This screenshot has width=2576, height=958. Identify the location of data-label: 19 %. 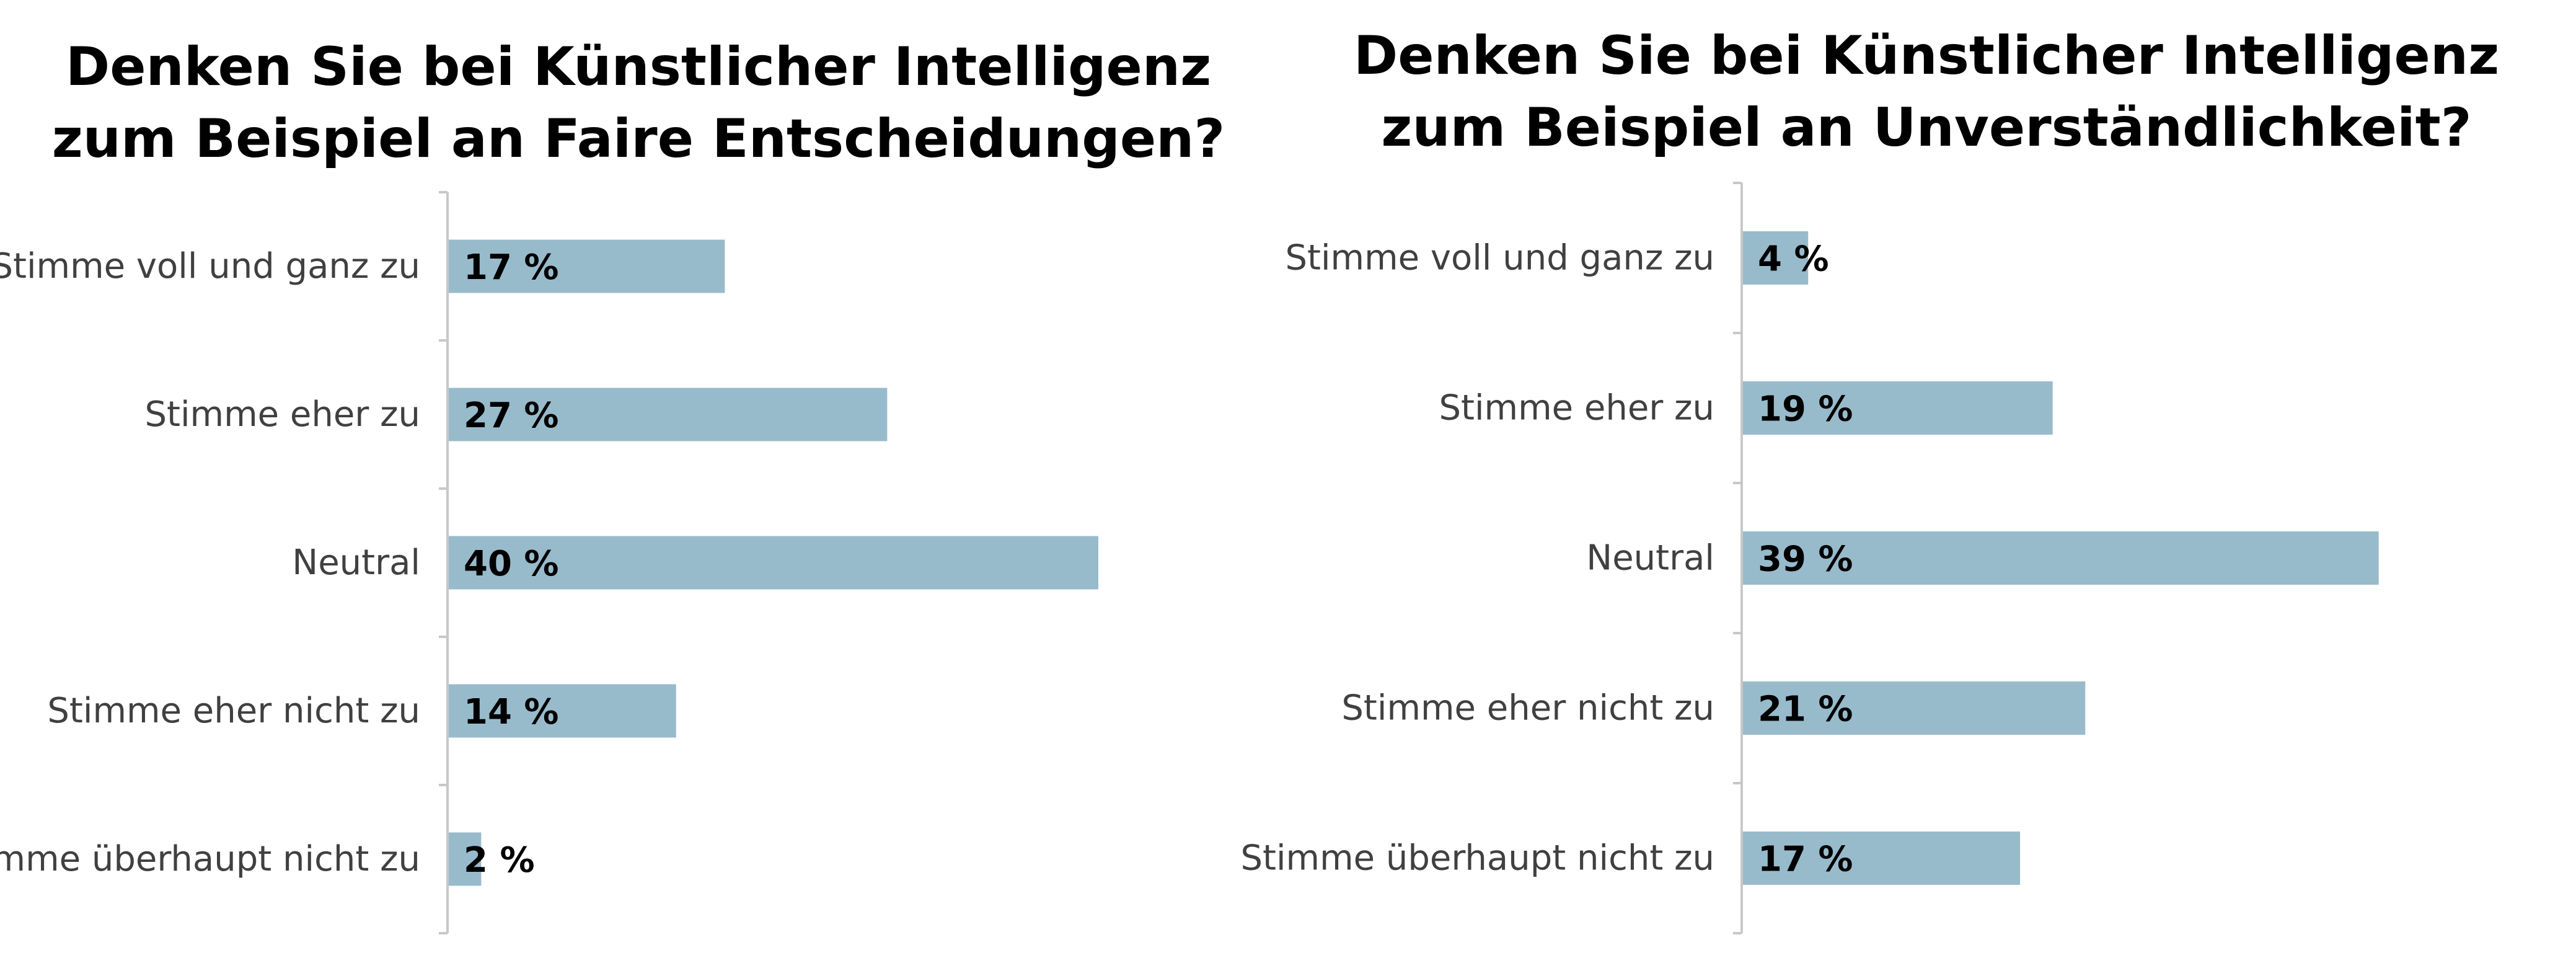
(1805, 409).